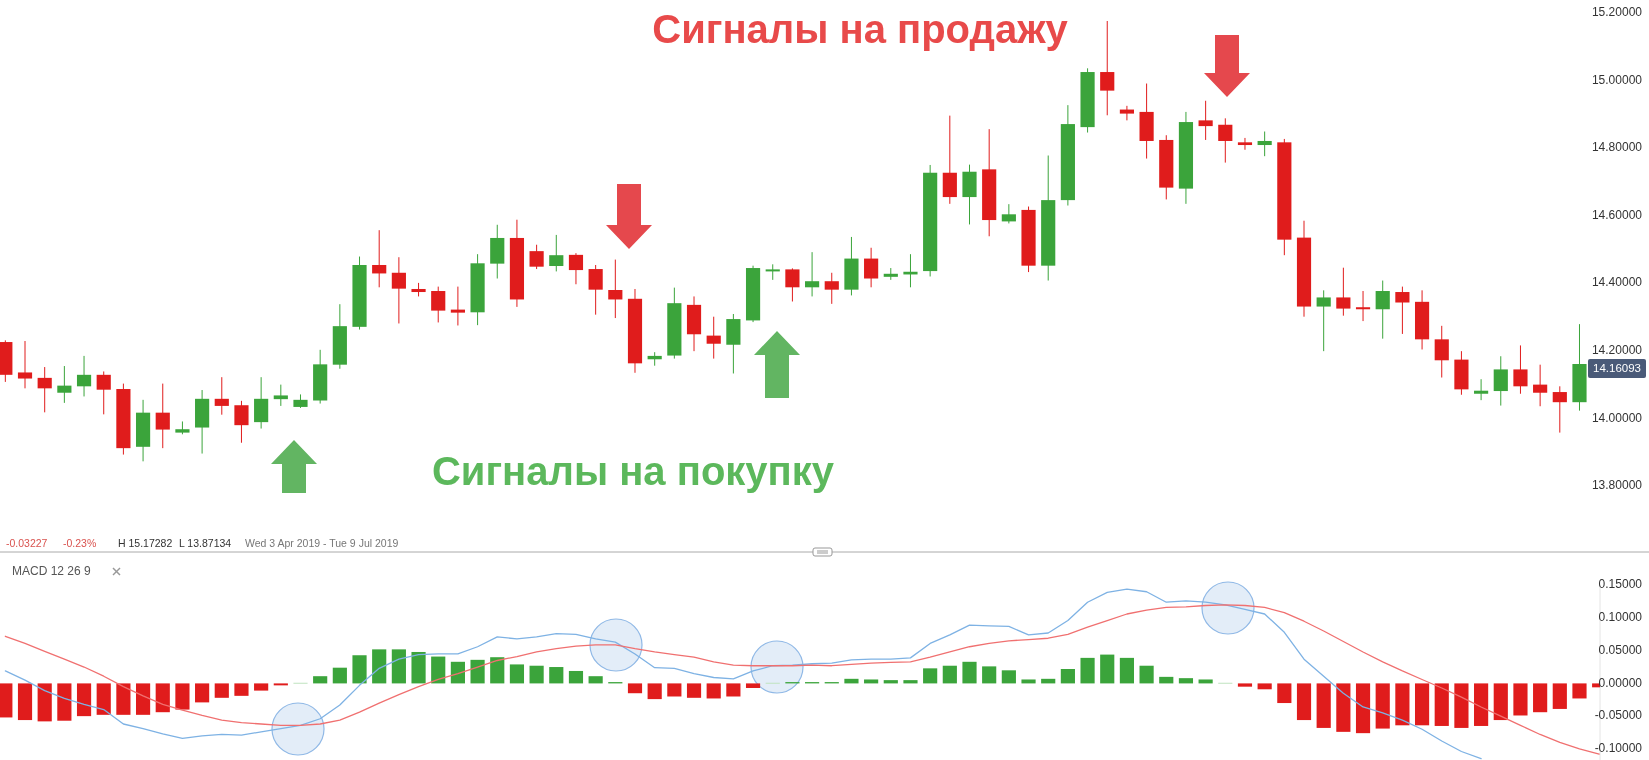 The image size is (1649, 760). Describe the element at coordinates (1620, 649) in the screenshot. I see `y-tick-label: 0.05000` at that location.